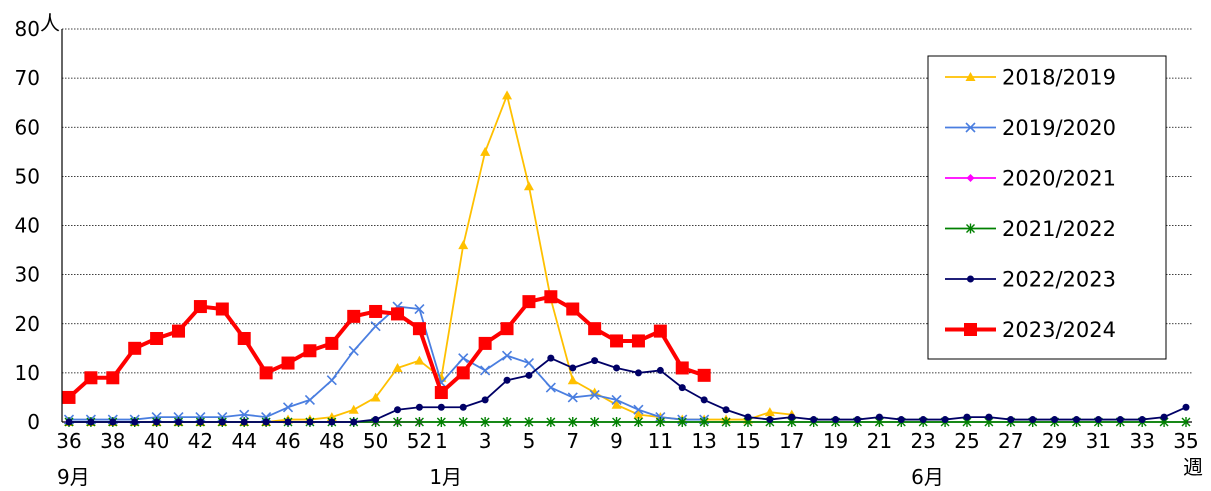  What do you see at coordinates (1030, 280) in the screenshot?
I see `legend-entry: 2022/2023` at bounding box center [1030, 280].